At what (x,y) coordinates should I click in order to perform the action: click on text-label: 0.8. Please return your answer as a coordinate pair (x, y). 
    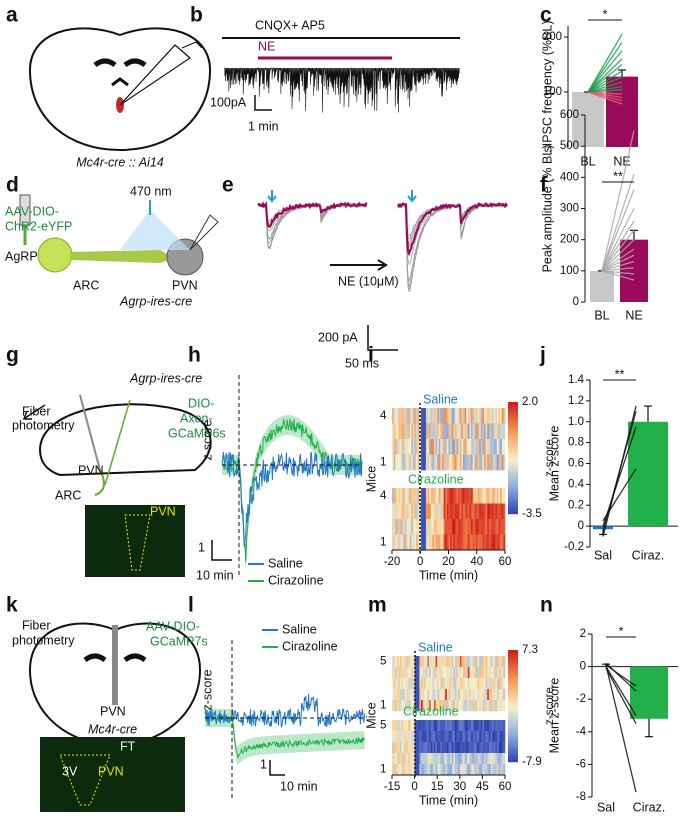
    Looking at the image, I should click on (576, 443).